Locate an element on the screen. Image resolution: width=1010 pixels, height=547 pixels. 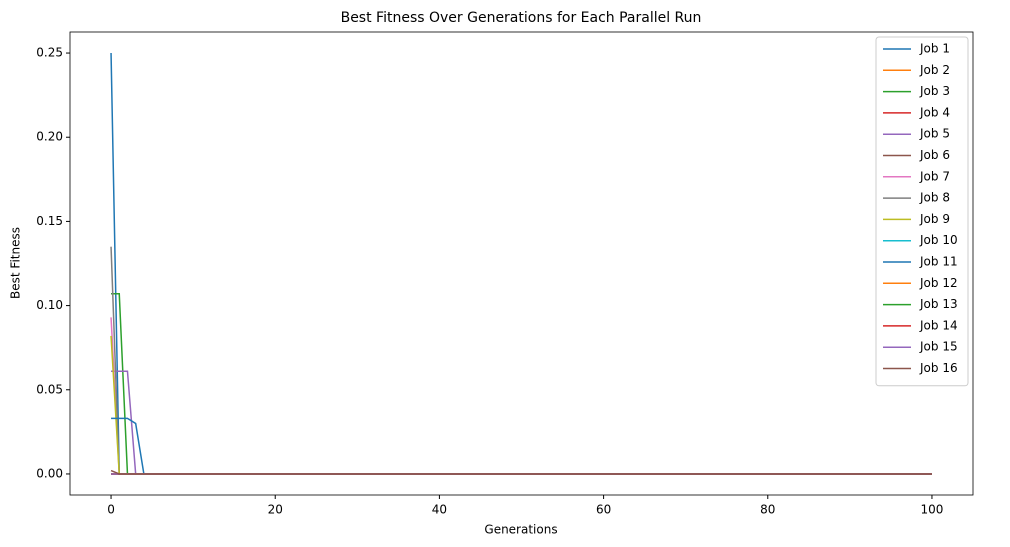
legend-label: Job 16 is located at coordinates (938, 368).